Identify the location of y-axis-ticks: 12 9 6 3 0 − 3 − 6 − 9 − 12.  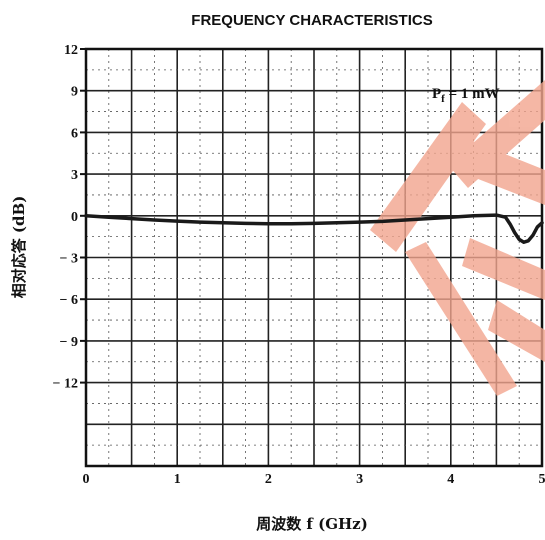
(69, 217).